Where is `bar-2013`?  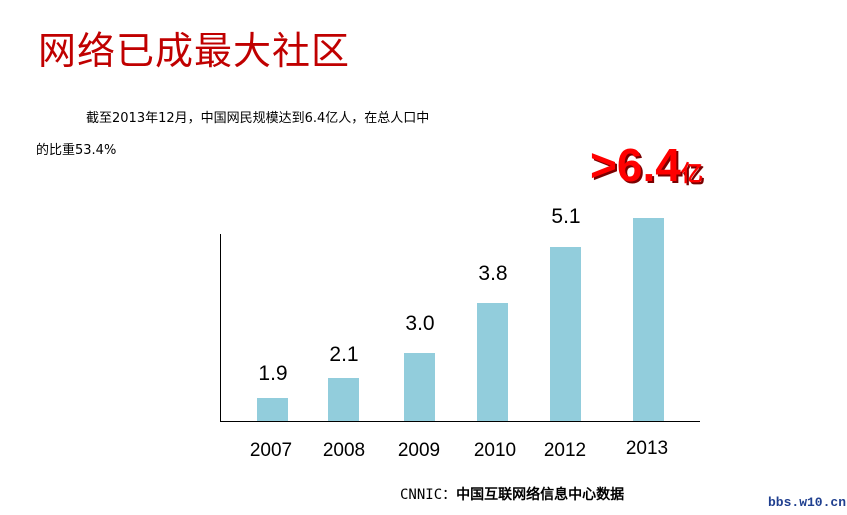
bar-2013 is located at coordinates (648, 319).